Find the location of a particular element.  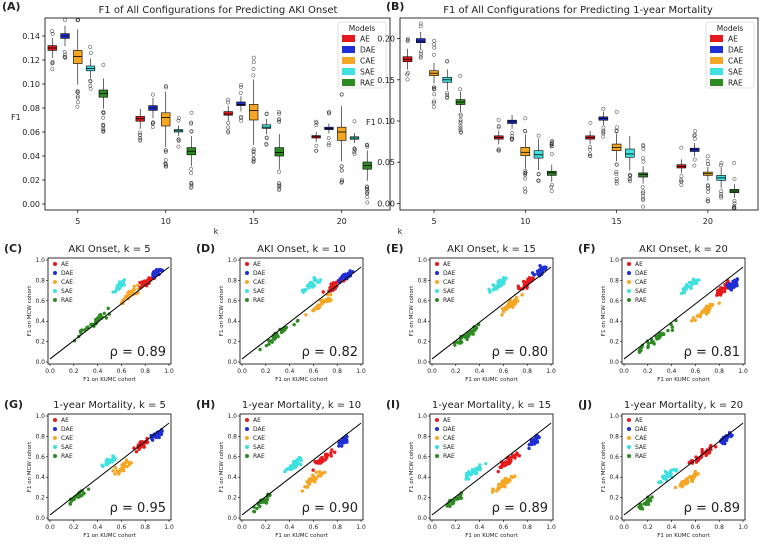

legend-marker-AE is located at coordinates (247, 420).